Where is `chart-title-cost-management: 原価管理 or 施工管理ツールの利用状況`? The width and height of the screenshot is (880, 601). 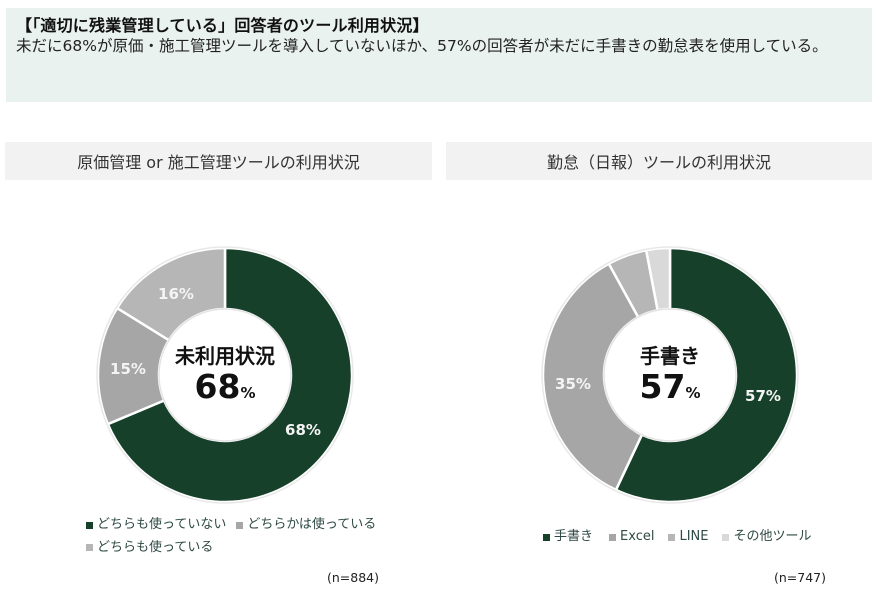
chart-title-cost-management: 原価管理 or 施工管理ツールの利用状況 is located at coordinates (218, 161).